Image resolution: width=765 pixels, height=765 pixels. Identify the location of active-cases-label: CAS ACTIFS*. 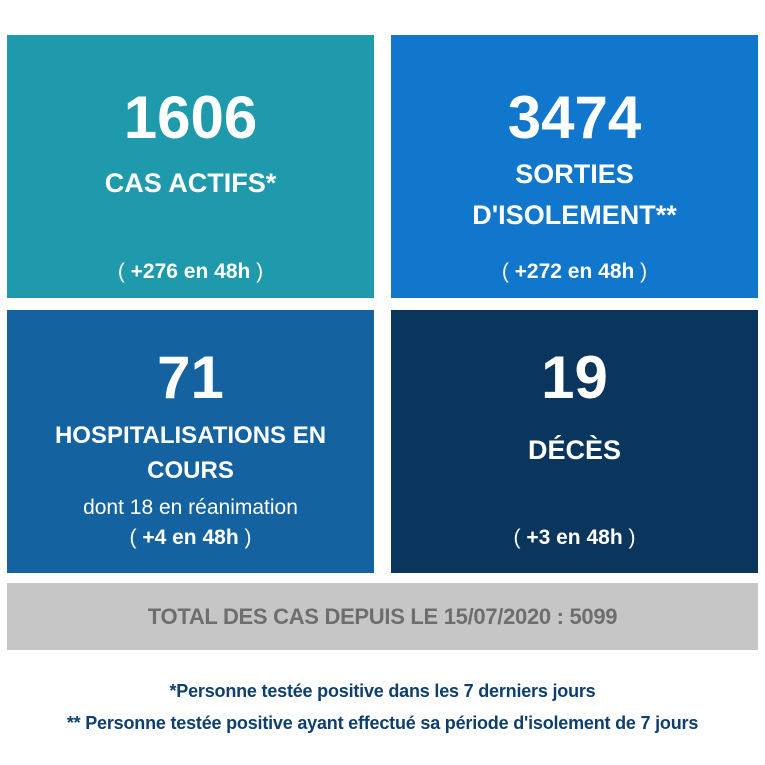
(190, 183).